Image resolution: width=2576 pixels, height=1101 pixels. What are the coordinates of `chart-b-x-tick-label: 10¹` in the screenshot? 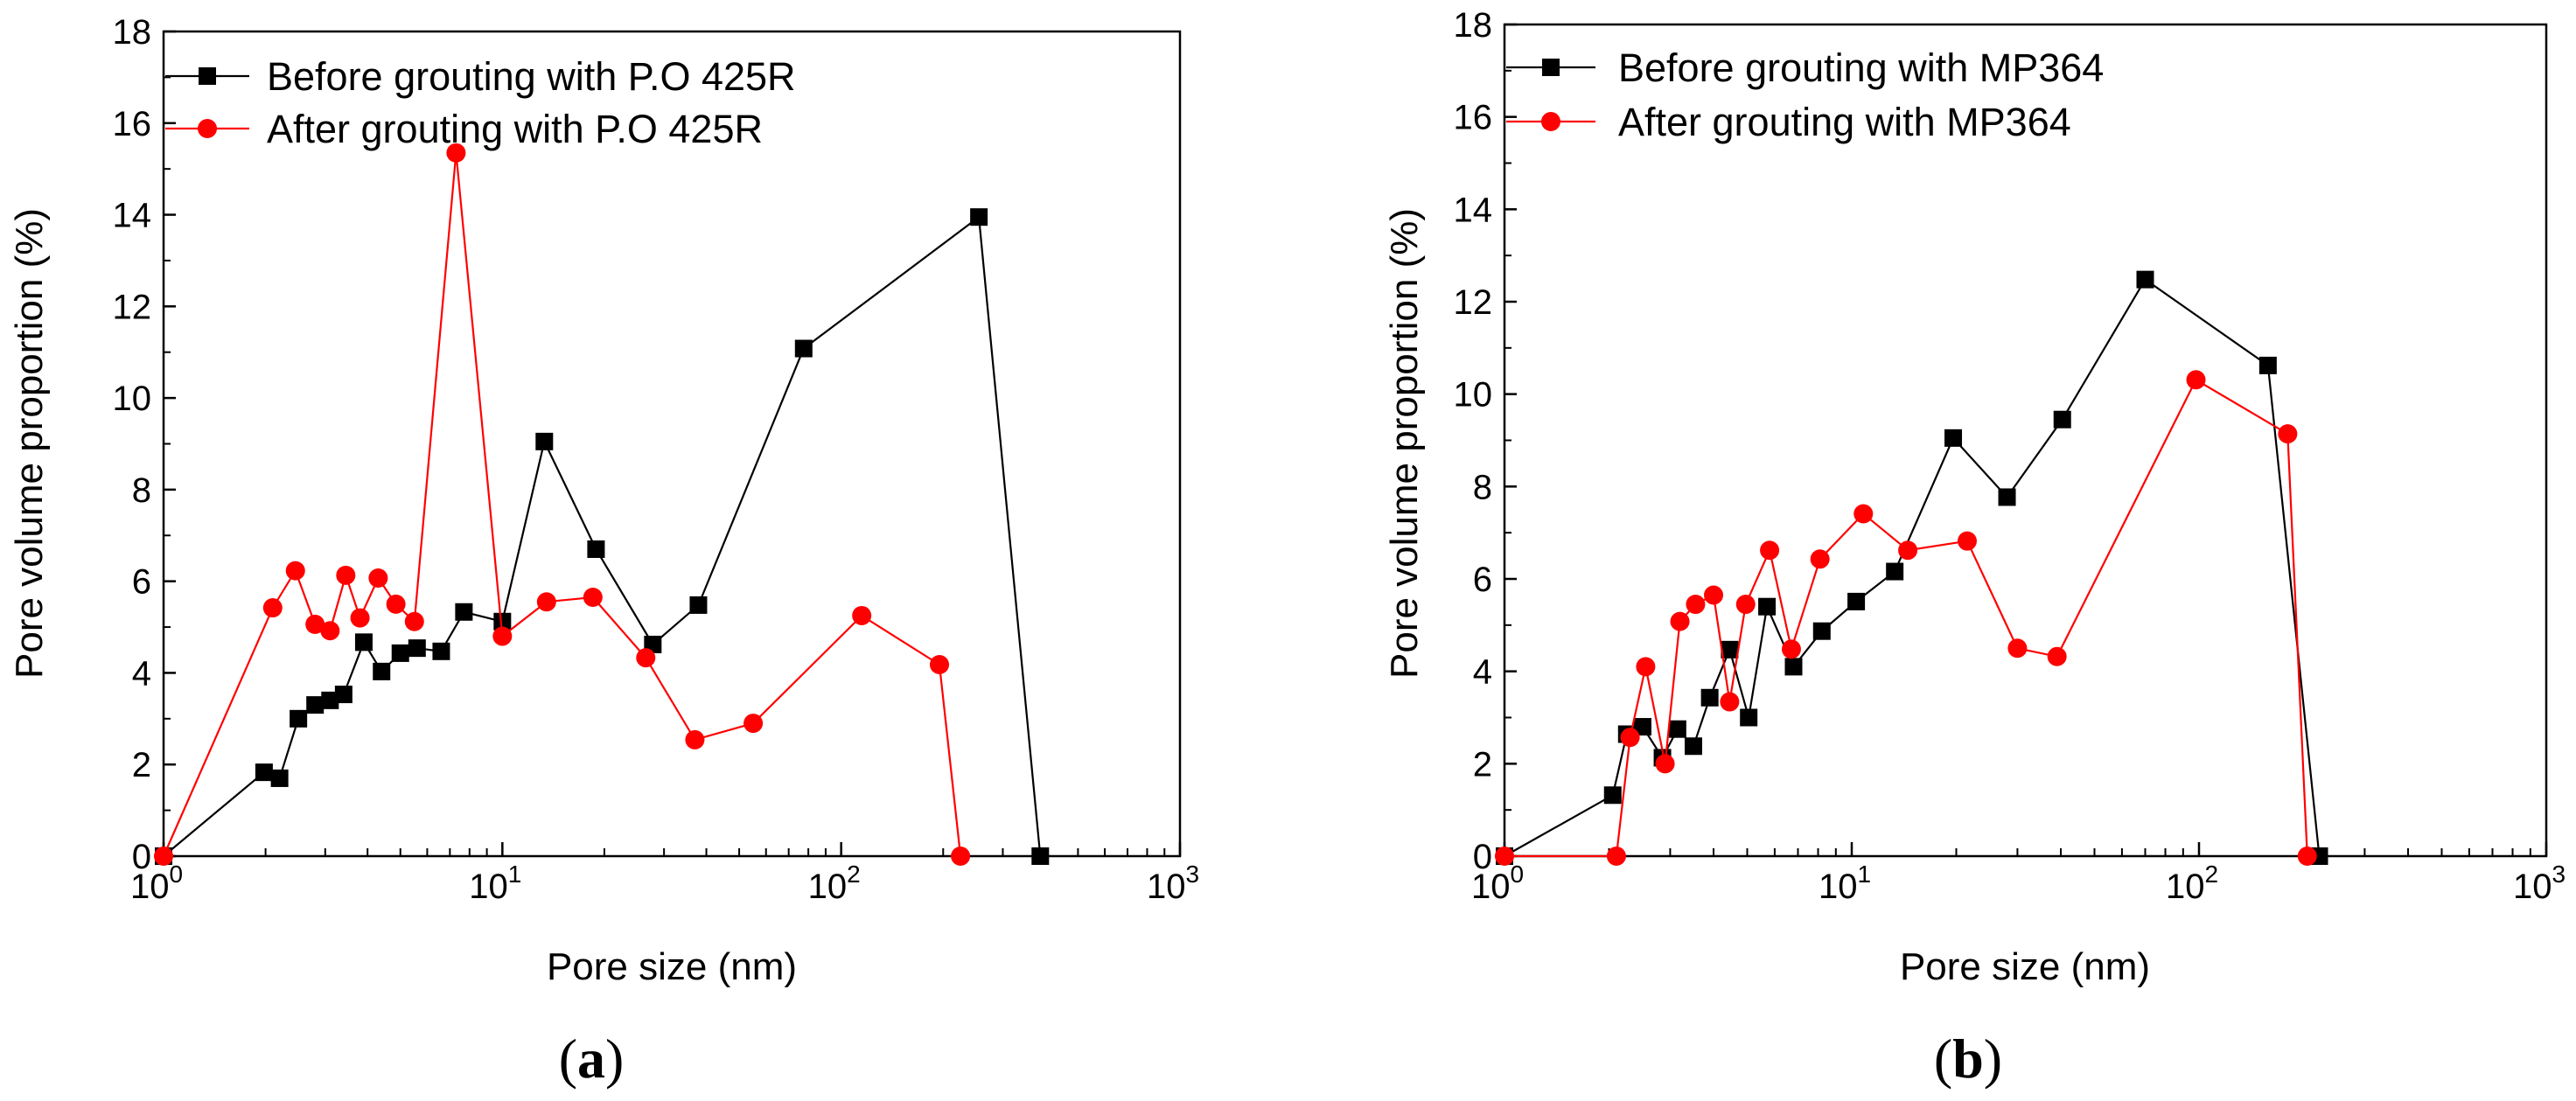 It's located at (1845, 883).